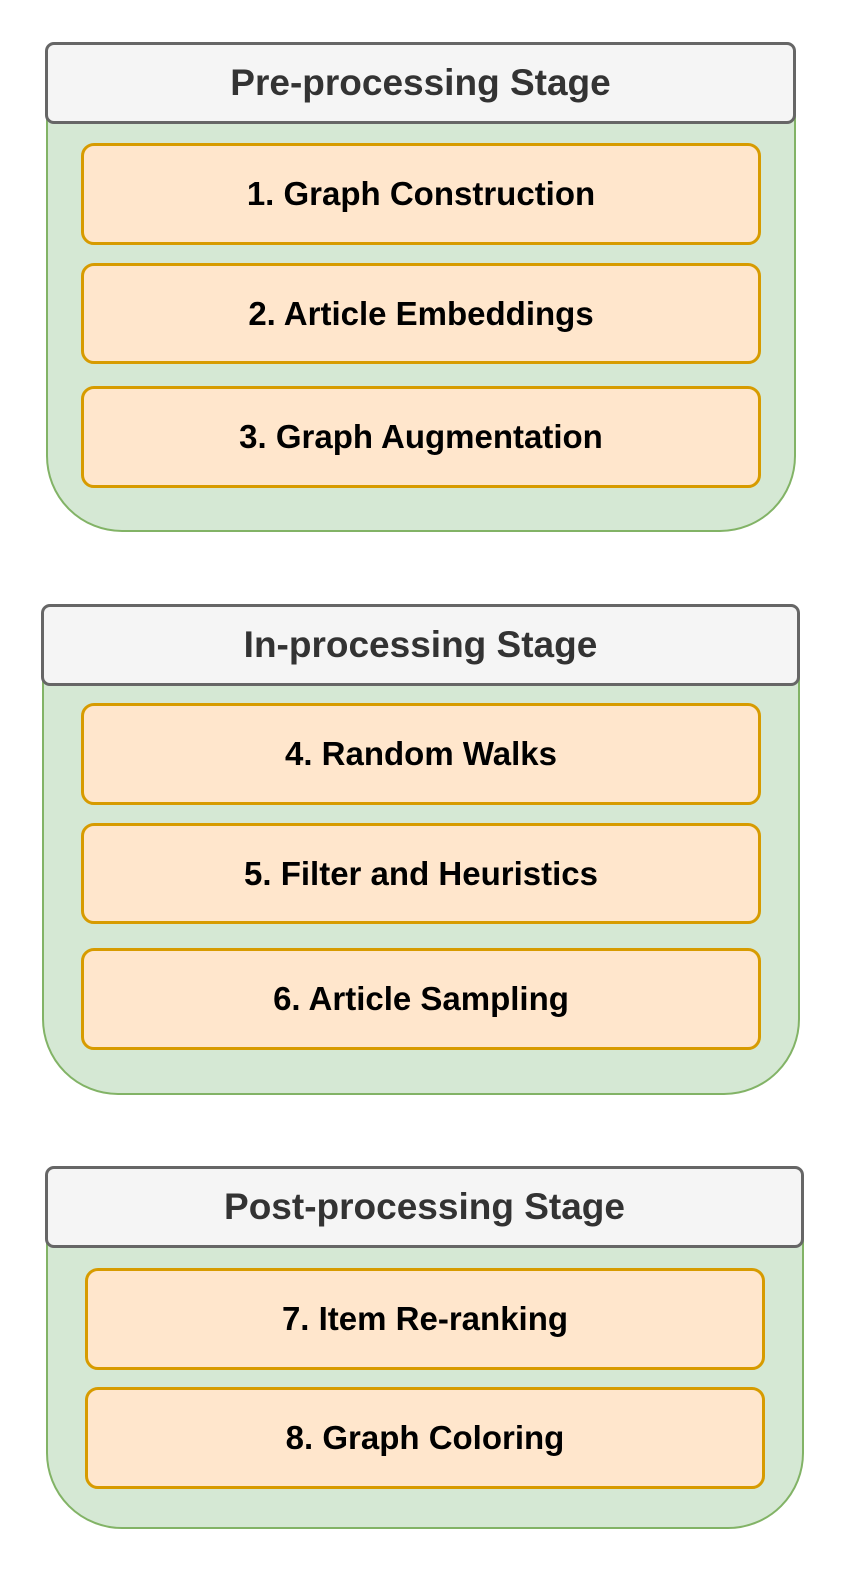 This screenshot has height=1578, width=848. What do you see at coordinates (424, 1207) in the screenshot?
I see `stage-title-post-processing: Post-processing Stage` at bounding box center [424, 1207].